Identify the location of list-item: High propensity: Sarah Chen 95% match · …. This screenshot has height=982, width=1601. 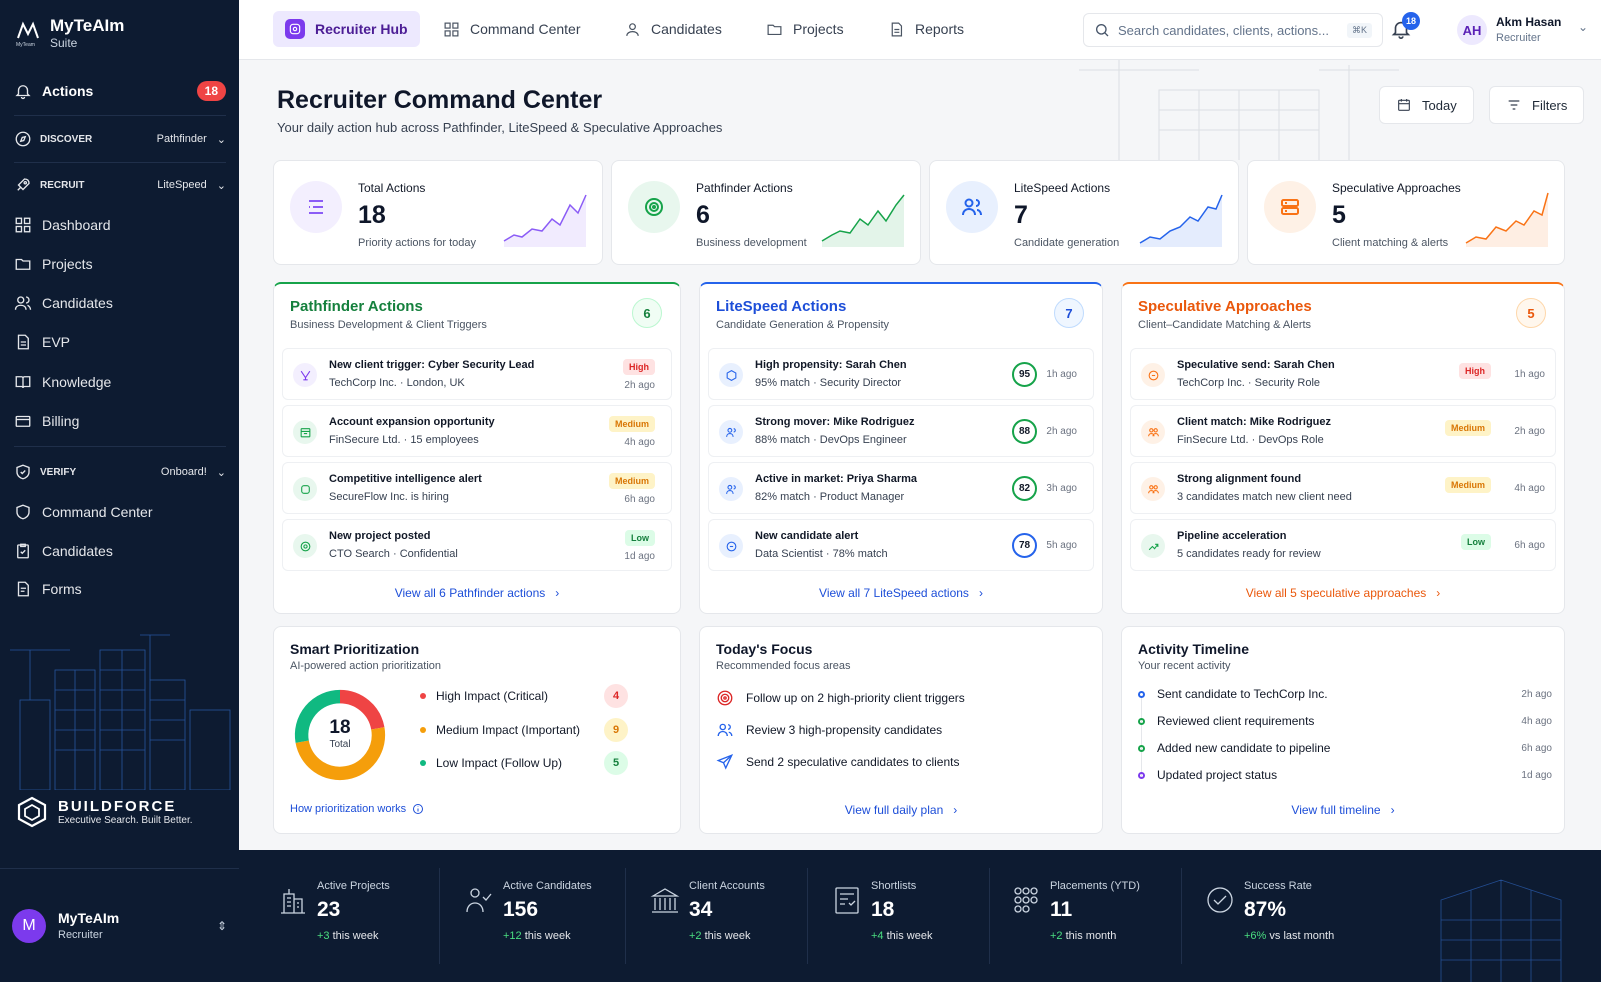
(901, 374).